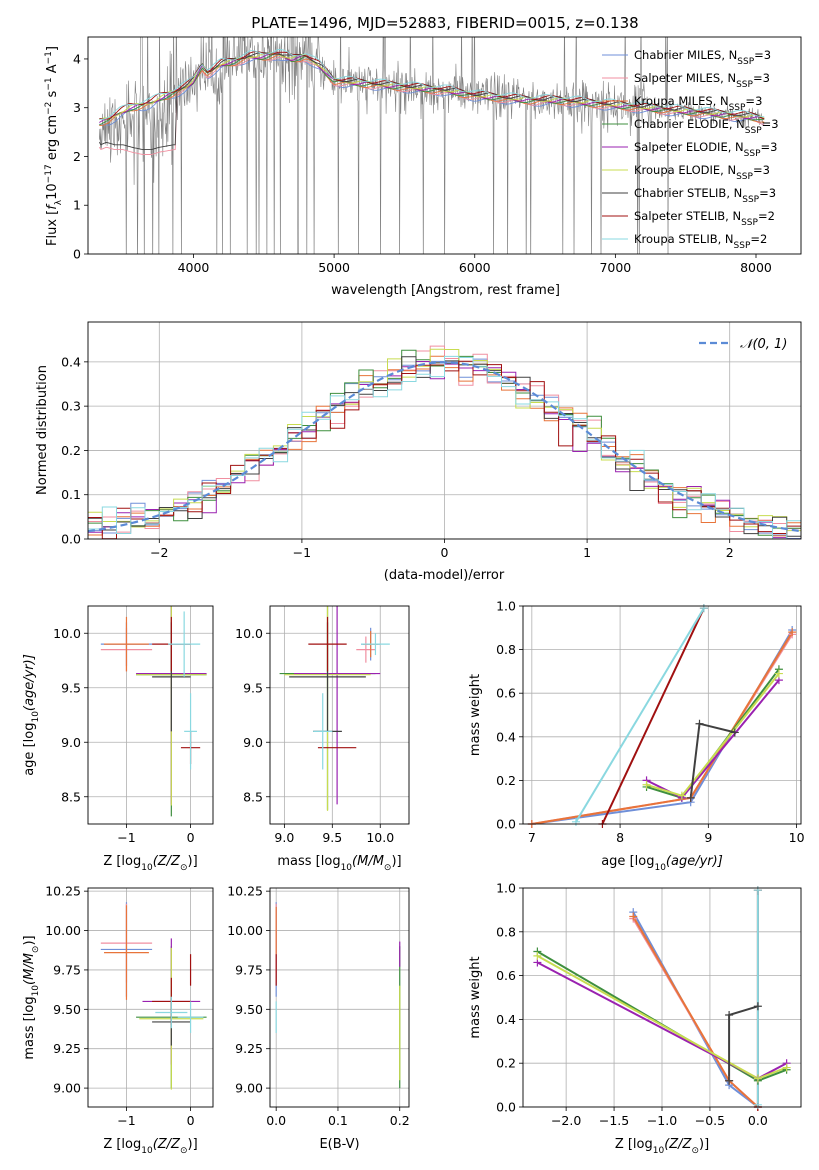  I want to click on x-tick-label: 0, so click(191, 837).